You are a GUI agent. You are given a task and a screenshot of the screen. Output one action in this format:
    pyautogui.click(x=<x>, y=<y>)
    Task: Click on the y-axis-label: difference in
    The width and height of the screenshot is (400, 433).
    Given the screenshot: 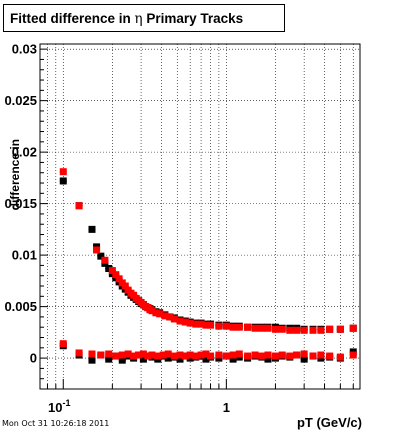 What is the action you would take?
    pyautogui.click(x=15, y=174)
    